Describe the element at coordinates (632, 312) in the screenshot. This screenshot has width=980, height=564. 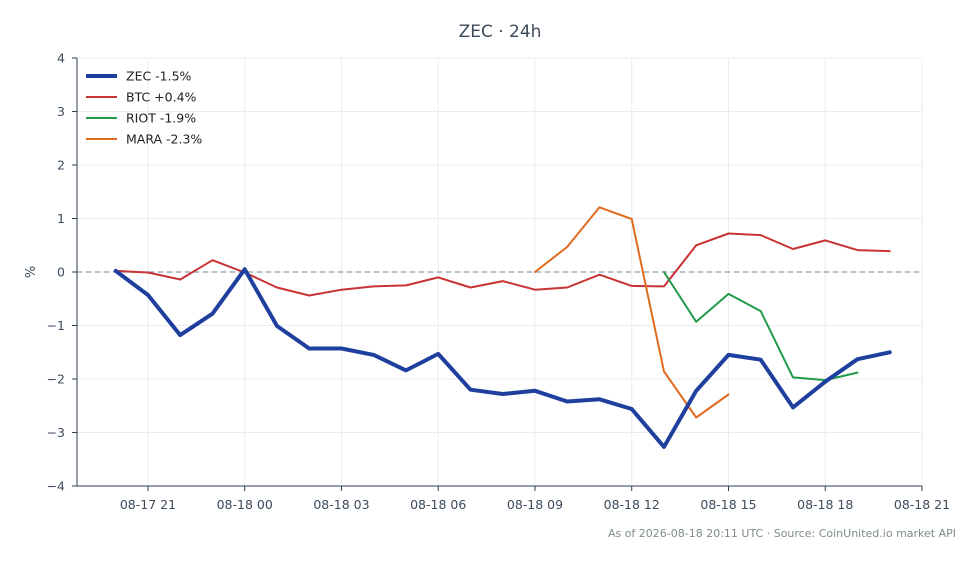
I see `series-line-mara` at that location.